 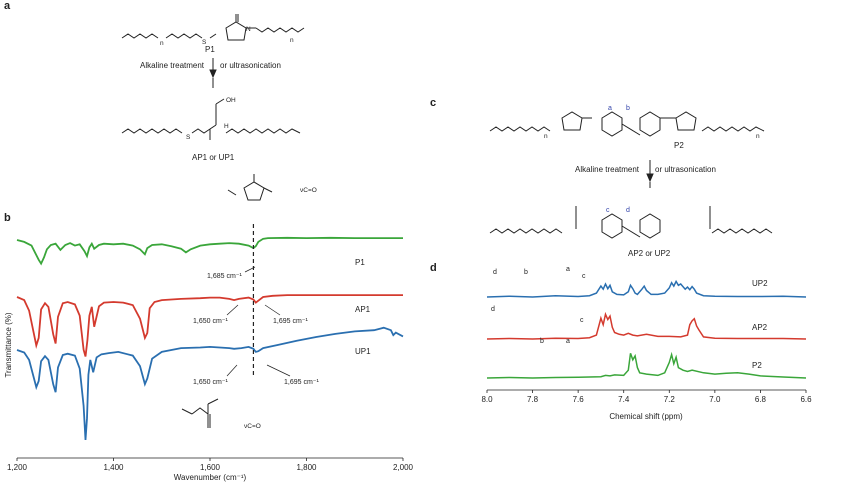 What do you see at coordinates (433, 268) in the screenshot?
I see `panel-label-d: d` at bounding box center [433, 268].